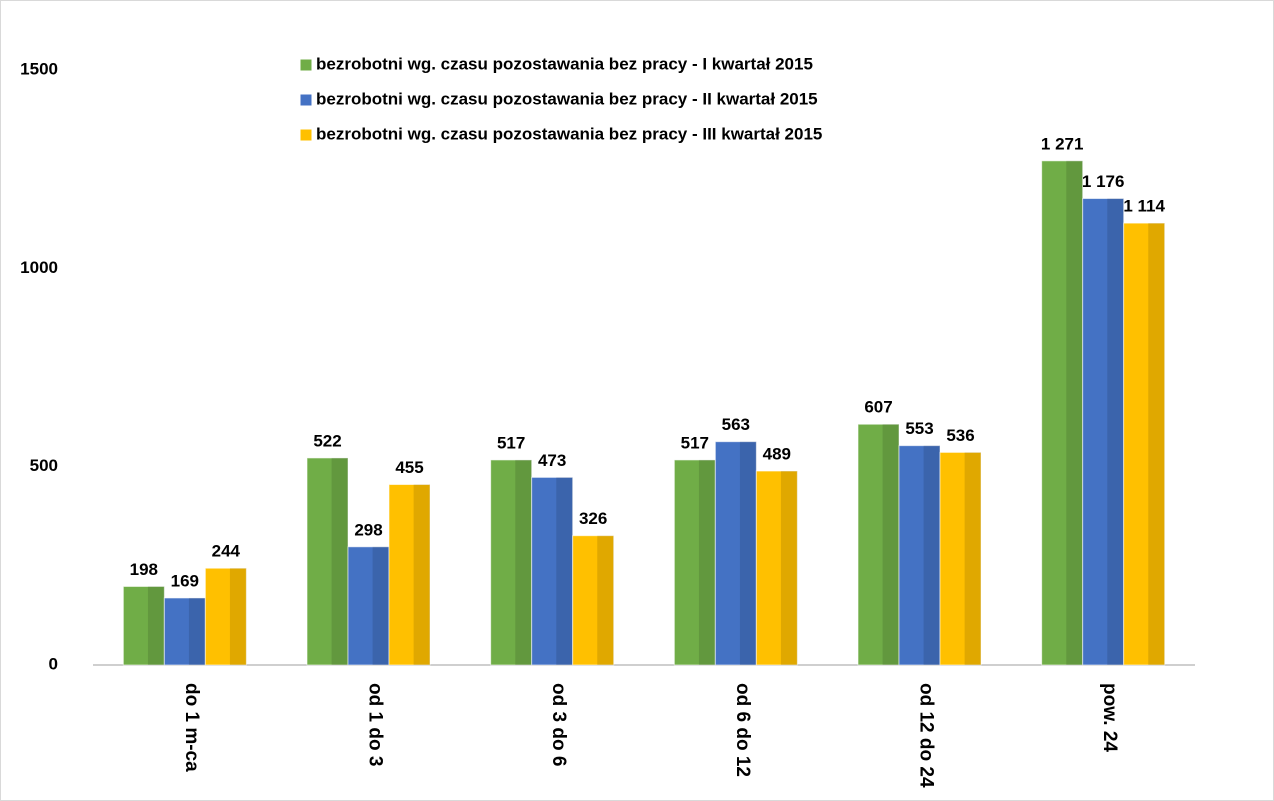 The image size is (1274, 801). What do you see at coordinates (1062, 143) in the screenshot?
I see `data-label: 1 271` at bounding box center [1062, 143].